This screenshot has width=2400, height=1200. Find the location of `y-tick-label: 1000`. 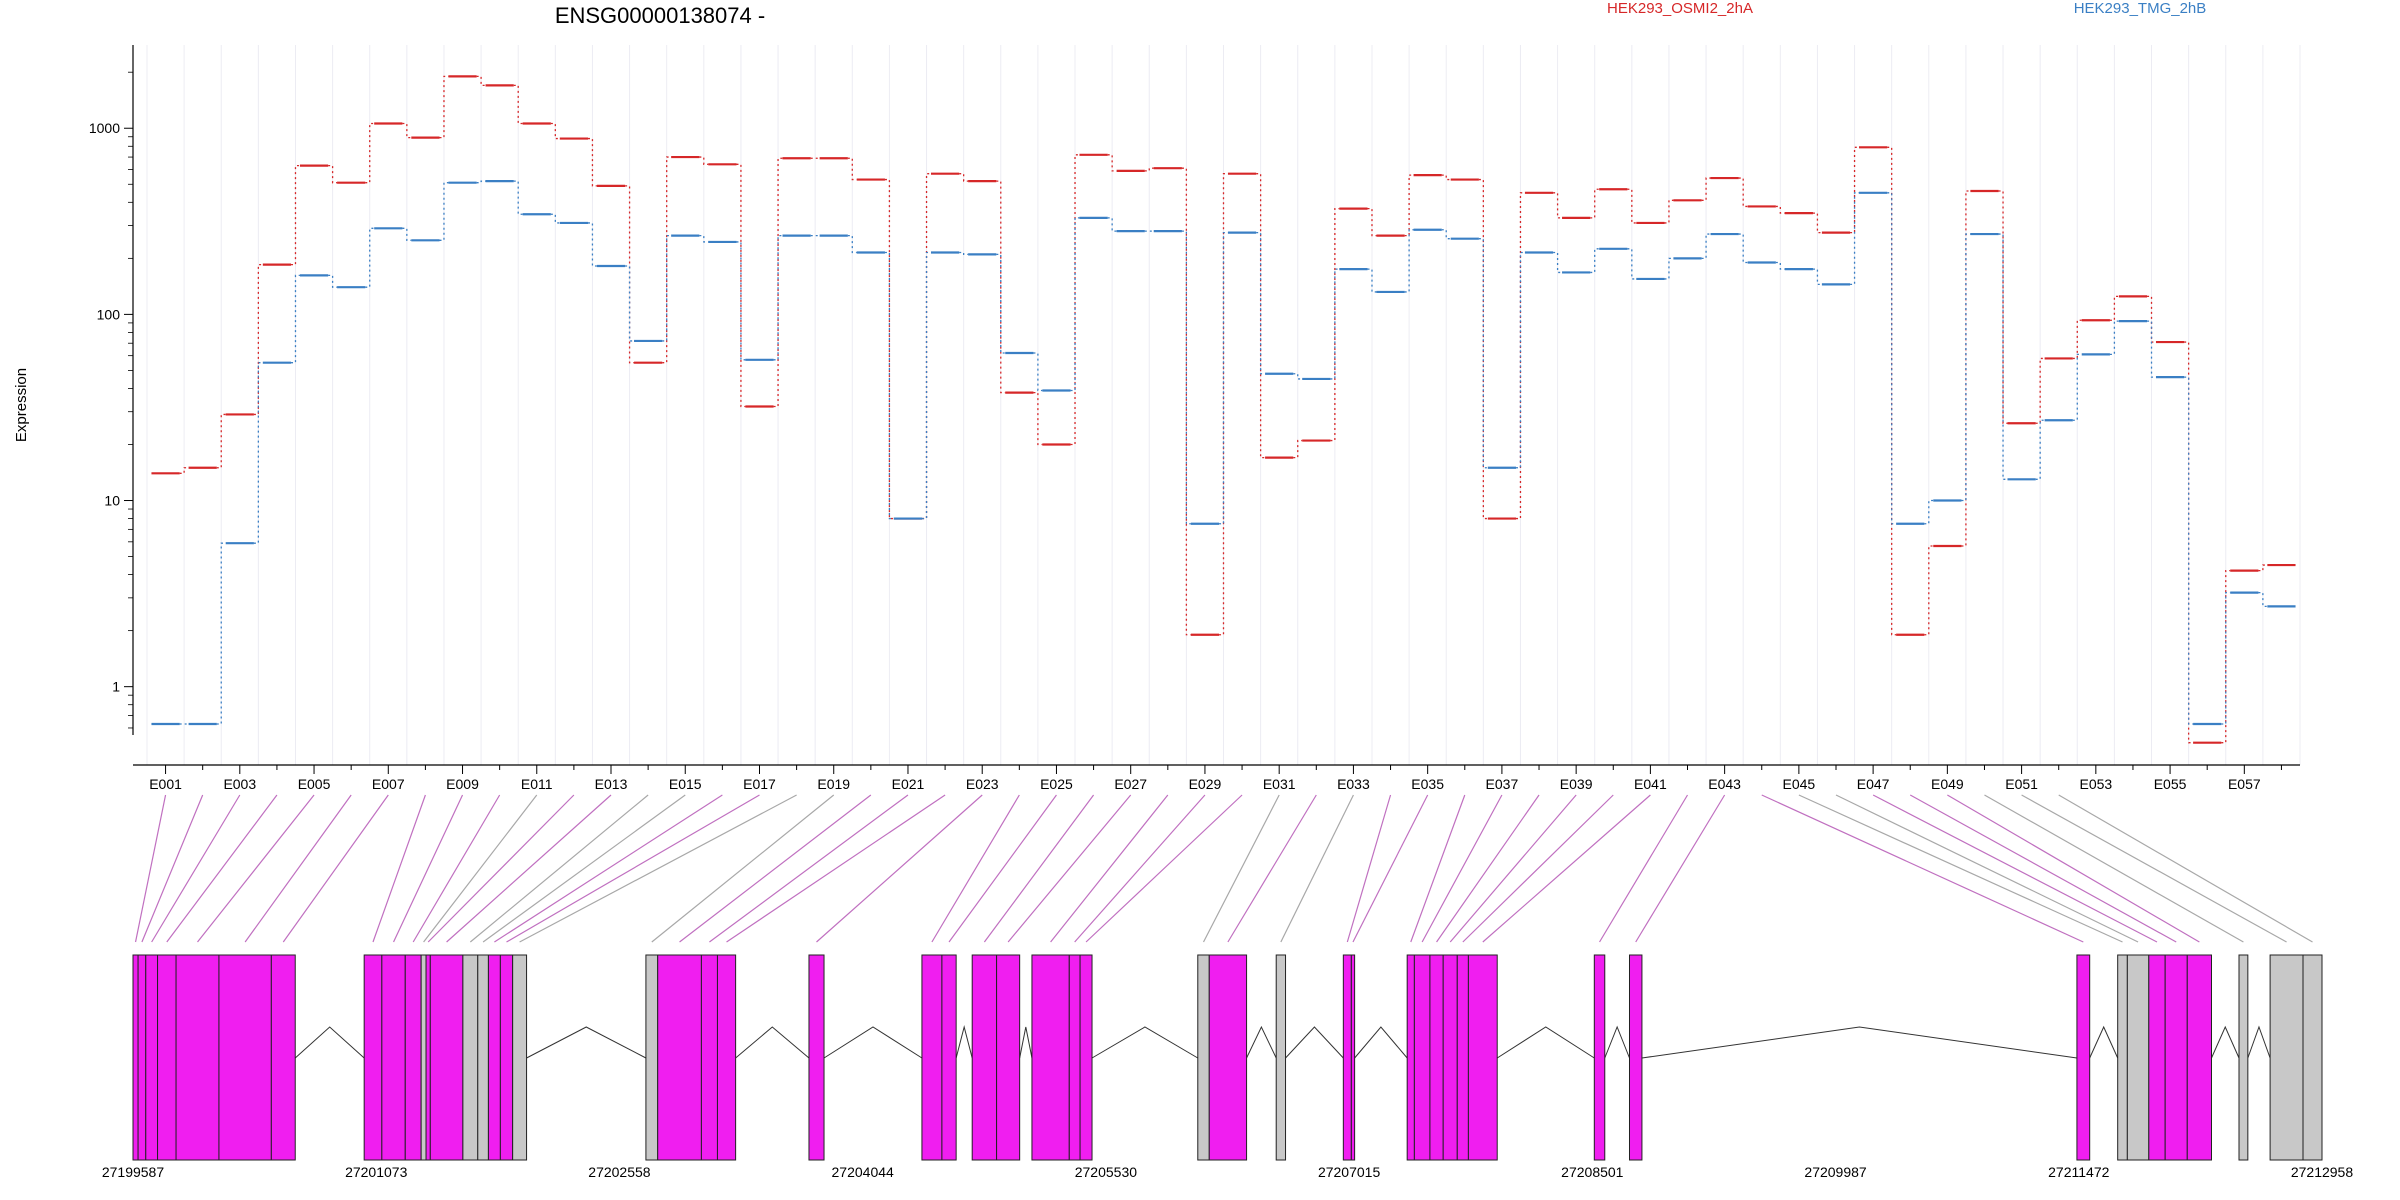

y-tick-label: 1000 is located at coordinates (104, 128).